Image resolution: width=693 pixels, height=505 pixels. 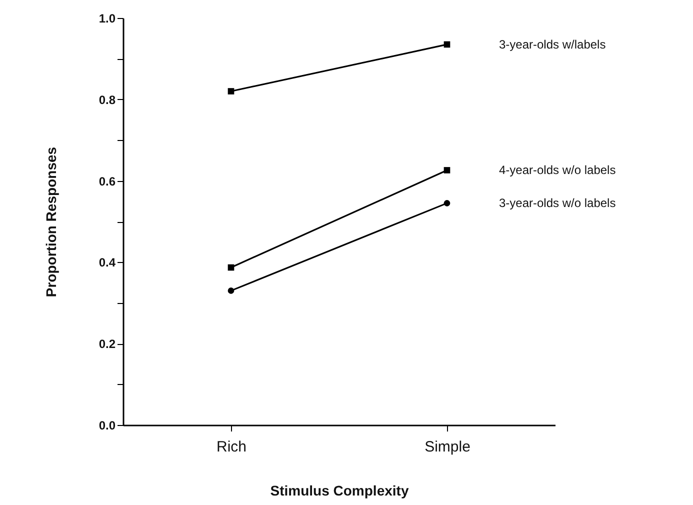 What do you see at coordinates (231, 447) in the screenshot?
I see `x-tick-label: Rich` at bounding box center [231, 447].